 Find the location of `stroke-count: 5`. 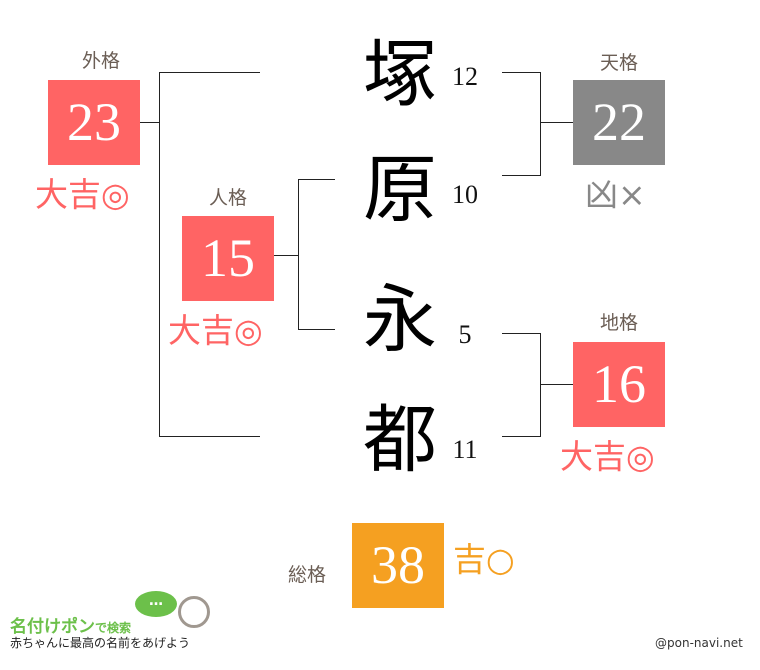

stroke-count: 5 is located at coordinates (465, 334).